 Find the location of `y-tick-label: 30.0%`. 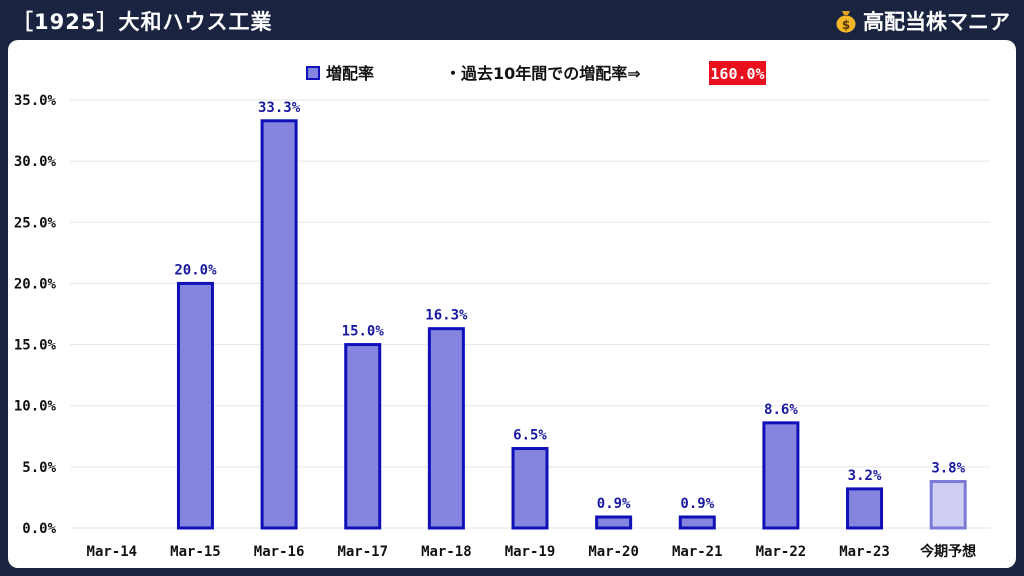

y-tick-label: 30.0% is located at coordinates (35, 162).